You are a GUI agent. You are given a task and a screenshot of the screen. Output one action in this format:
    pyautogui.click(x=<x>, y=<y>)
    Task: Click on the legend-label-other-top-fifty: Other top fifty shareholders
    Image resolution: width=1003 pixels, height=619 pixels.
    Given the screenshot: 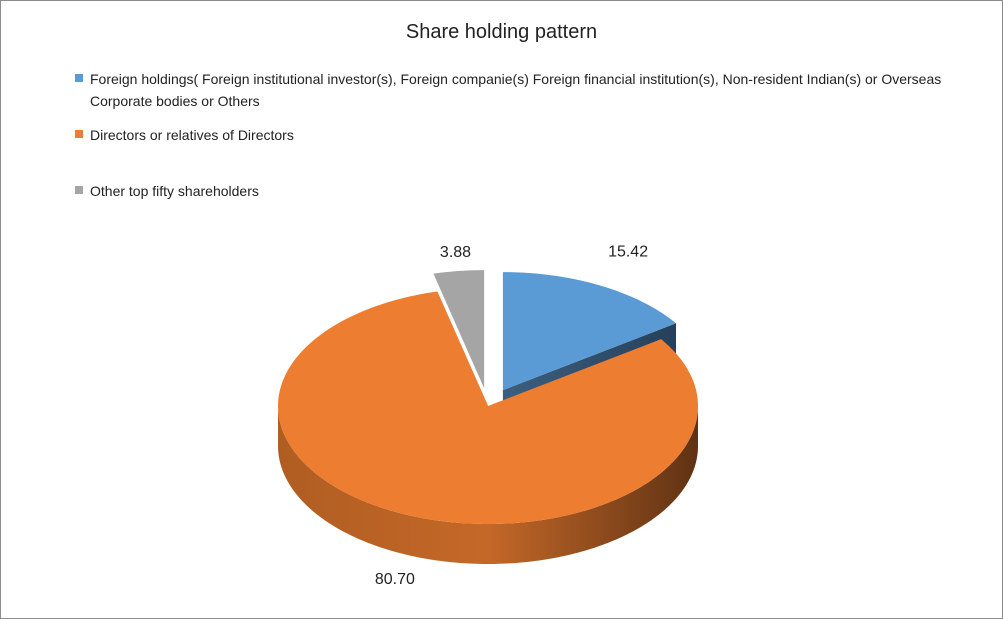 What is the action you would take?
    pyautogui.click(x=174, y=191)
    